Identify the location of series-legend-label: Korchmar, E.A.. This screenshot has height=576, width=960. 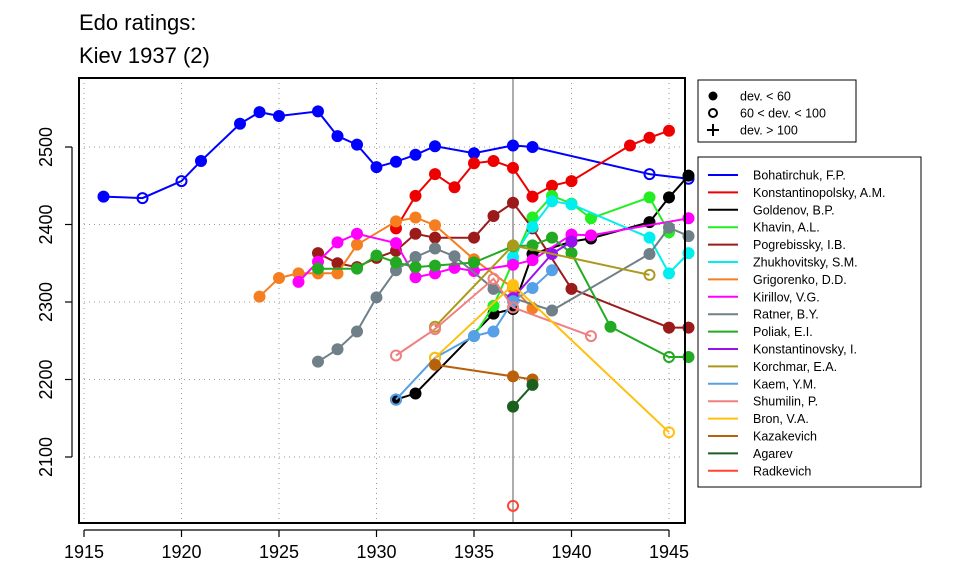
(795, 367).